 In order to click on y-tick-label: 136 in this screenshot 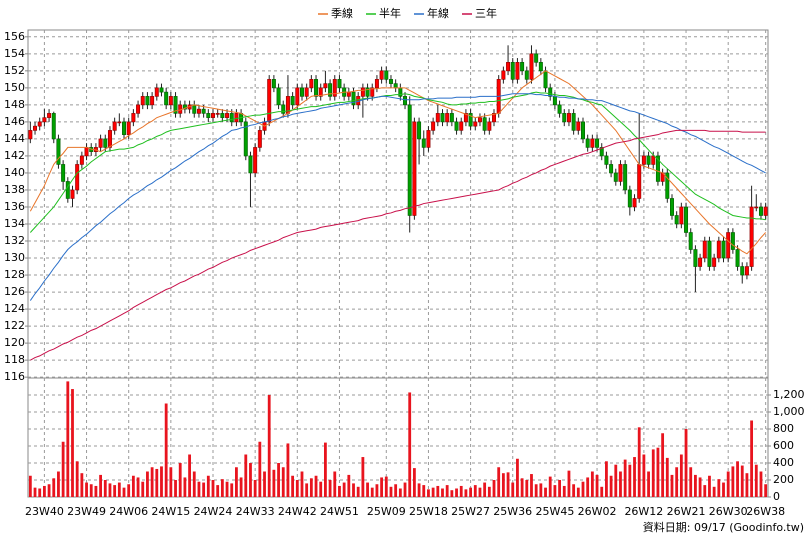, I will do `click(14, 206)`.